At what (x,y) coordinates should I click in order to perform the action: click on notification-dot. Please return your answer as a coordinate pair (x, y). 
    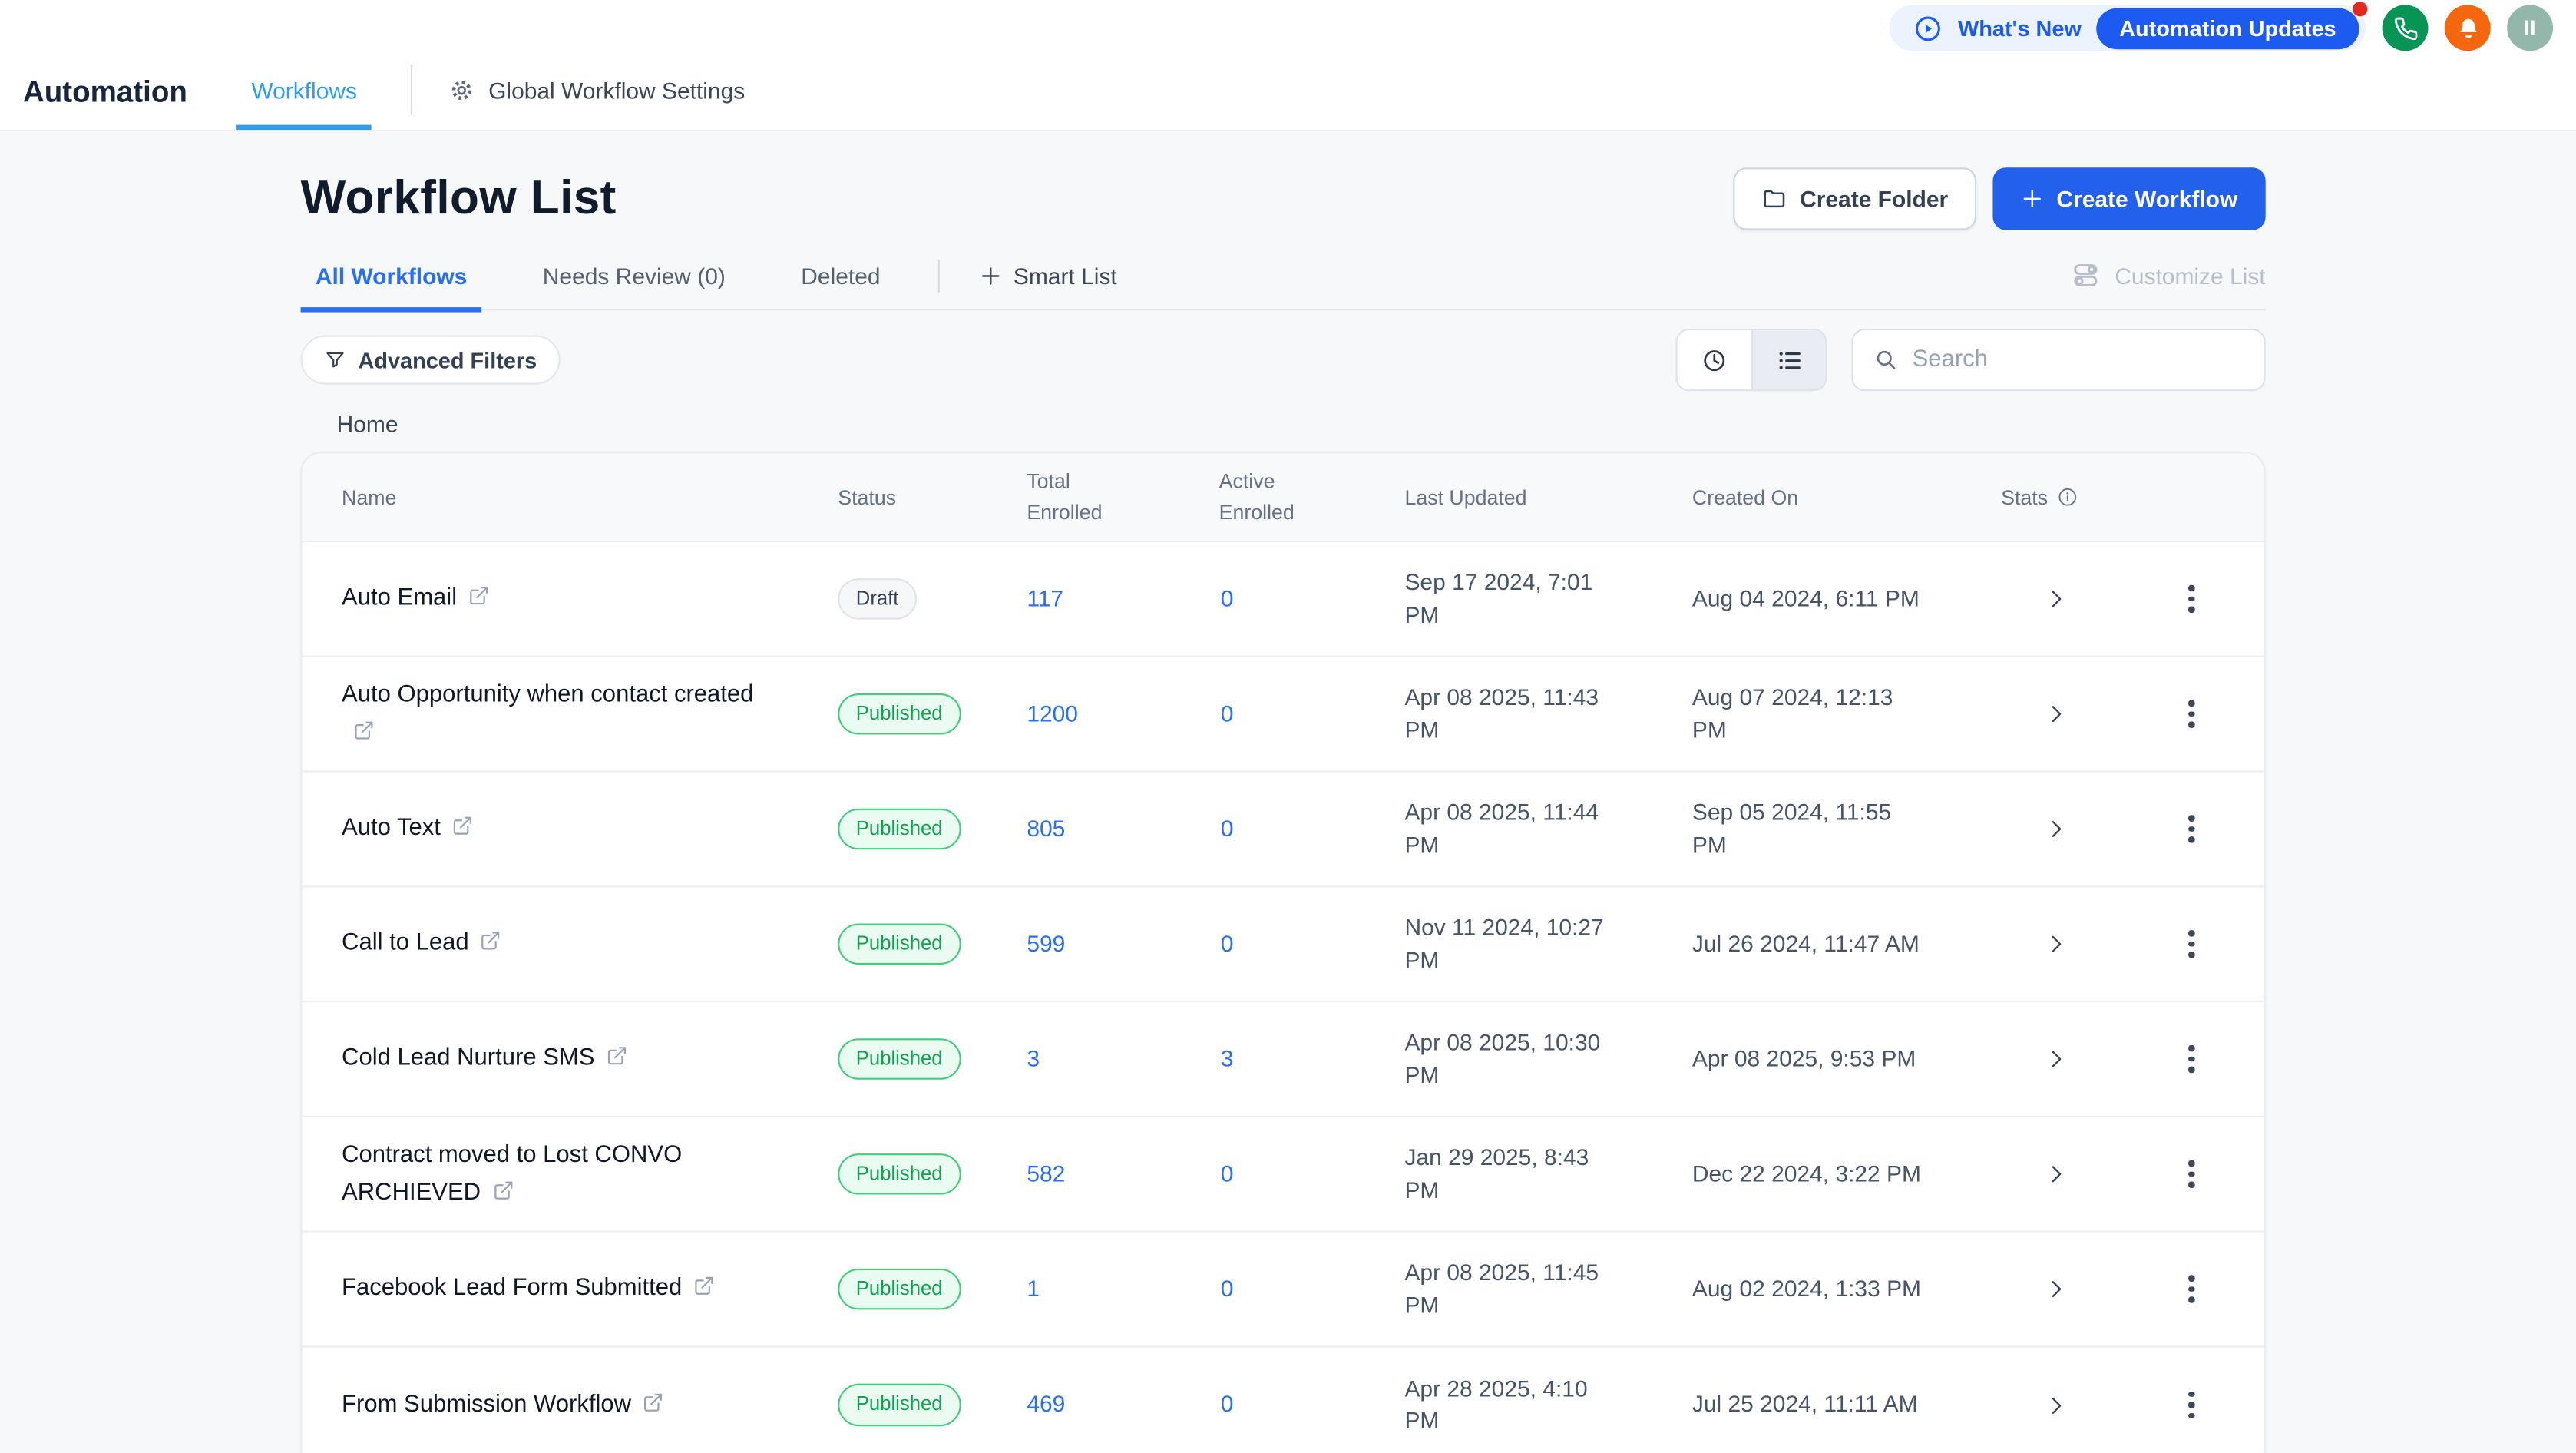
    Looking at the image, I should click on (2360, 9).